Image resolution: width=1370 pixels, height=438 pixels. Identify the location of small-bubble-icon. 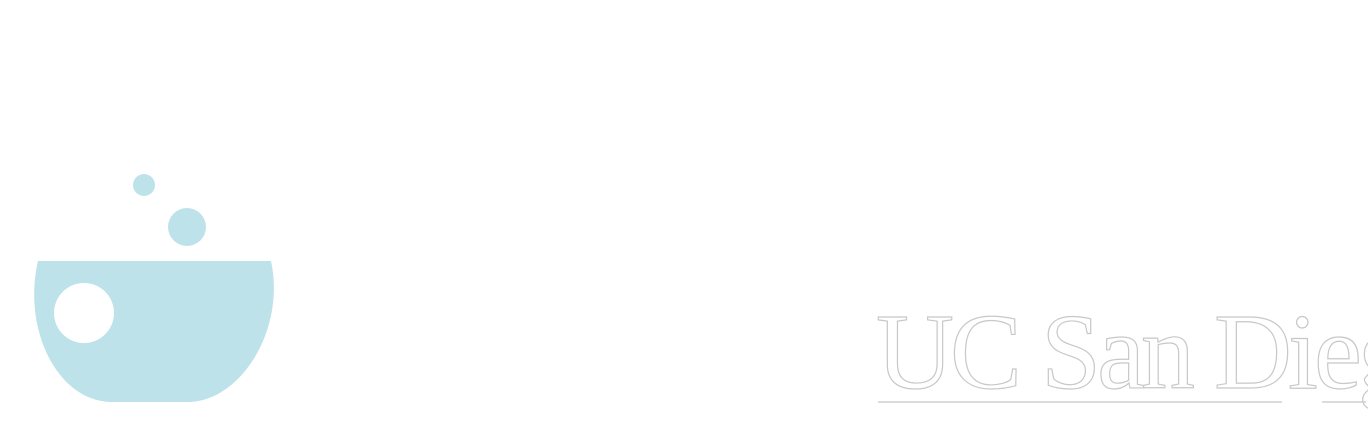
(144, 185).